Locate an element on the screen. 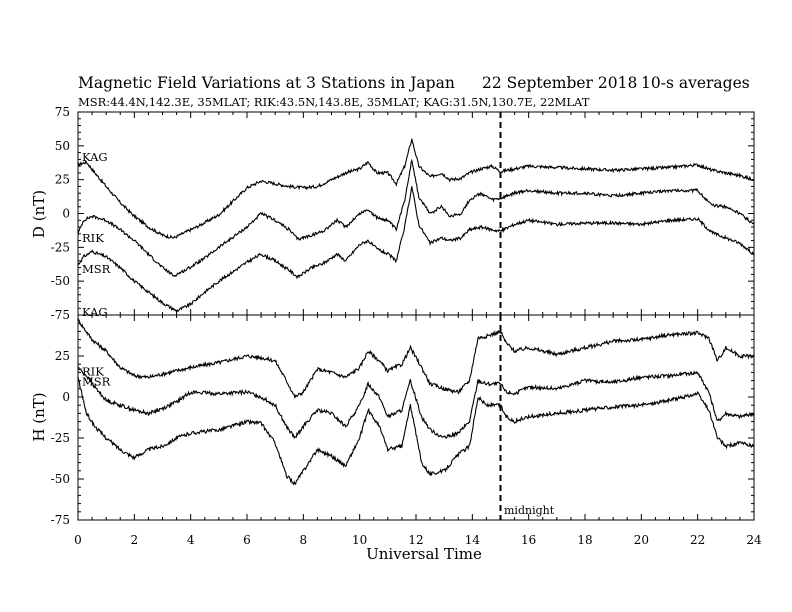 The image size is (792, 612). x-tick-label: 0 is located at coordinates (78, 540).